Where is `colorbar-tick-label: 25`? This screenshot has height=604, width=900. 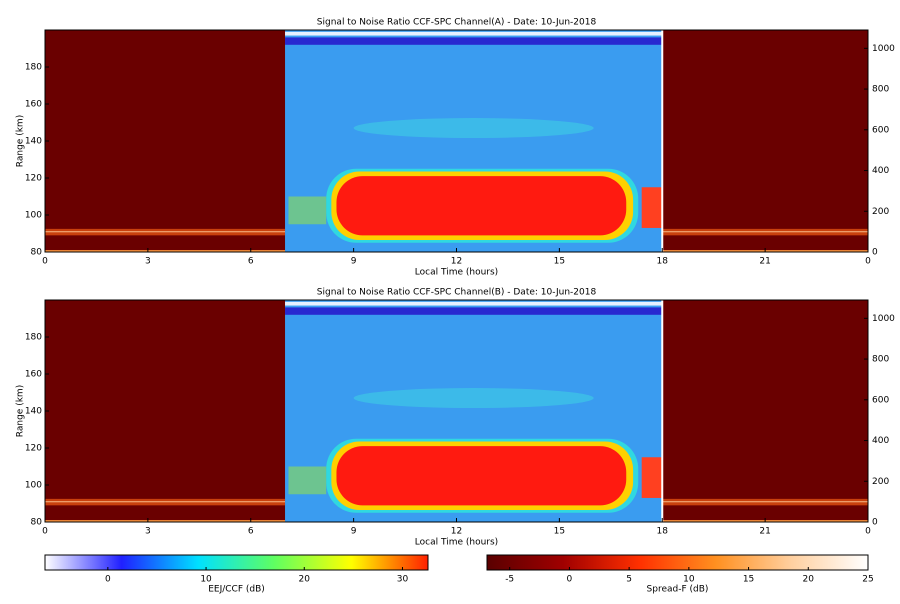 colorbar-tick-label: 25 is located at coordinates (867, 580).